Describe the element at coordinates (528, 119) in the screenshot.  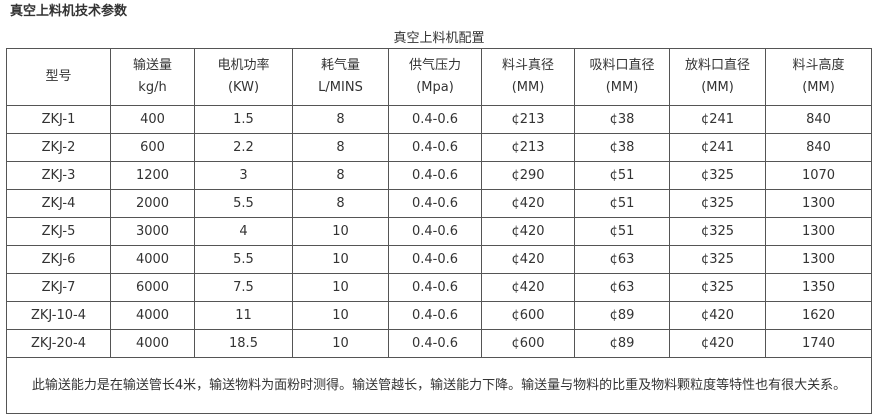
I see `table-cell: ¢213` at that location.